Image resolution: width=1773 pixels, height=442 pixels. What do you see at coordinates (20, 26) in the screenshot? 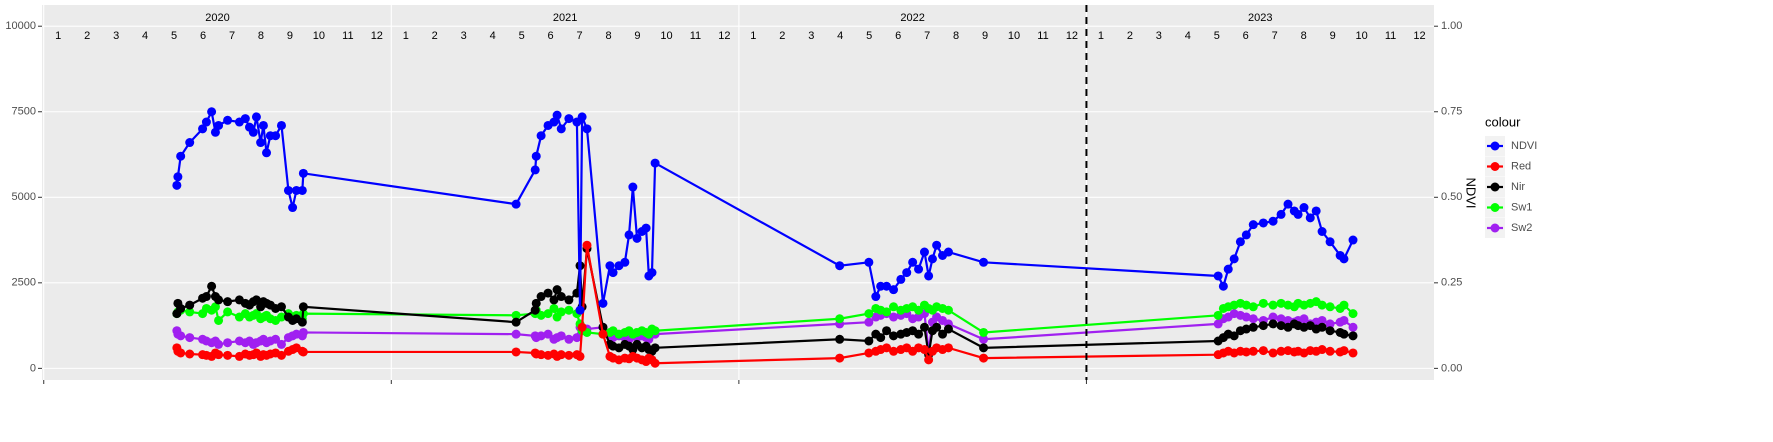
I see `y-tick-label: 10000` at bounding box center [20, 26].